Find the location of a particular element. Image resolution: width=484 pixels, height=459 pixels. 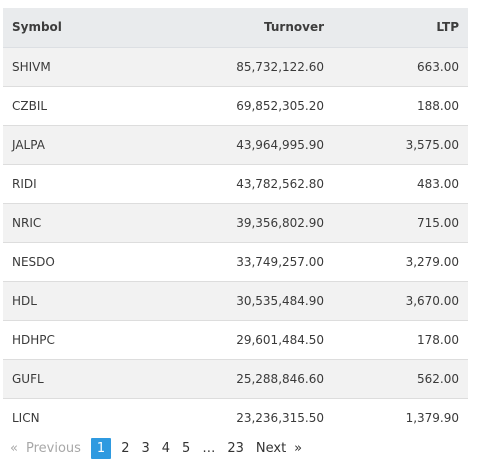

page-button-1: 1 is located at coordinates (101, 448).